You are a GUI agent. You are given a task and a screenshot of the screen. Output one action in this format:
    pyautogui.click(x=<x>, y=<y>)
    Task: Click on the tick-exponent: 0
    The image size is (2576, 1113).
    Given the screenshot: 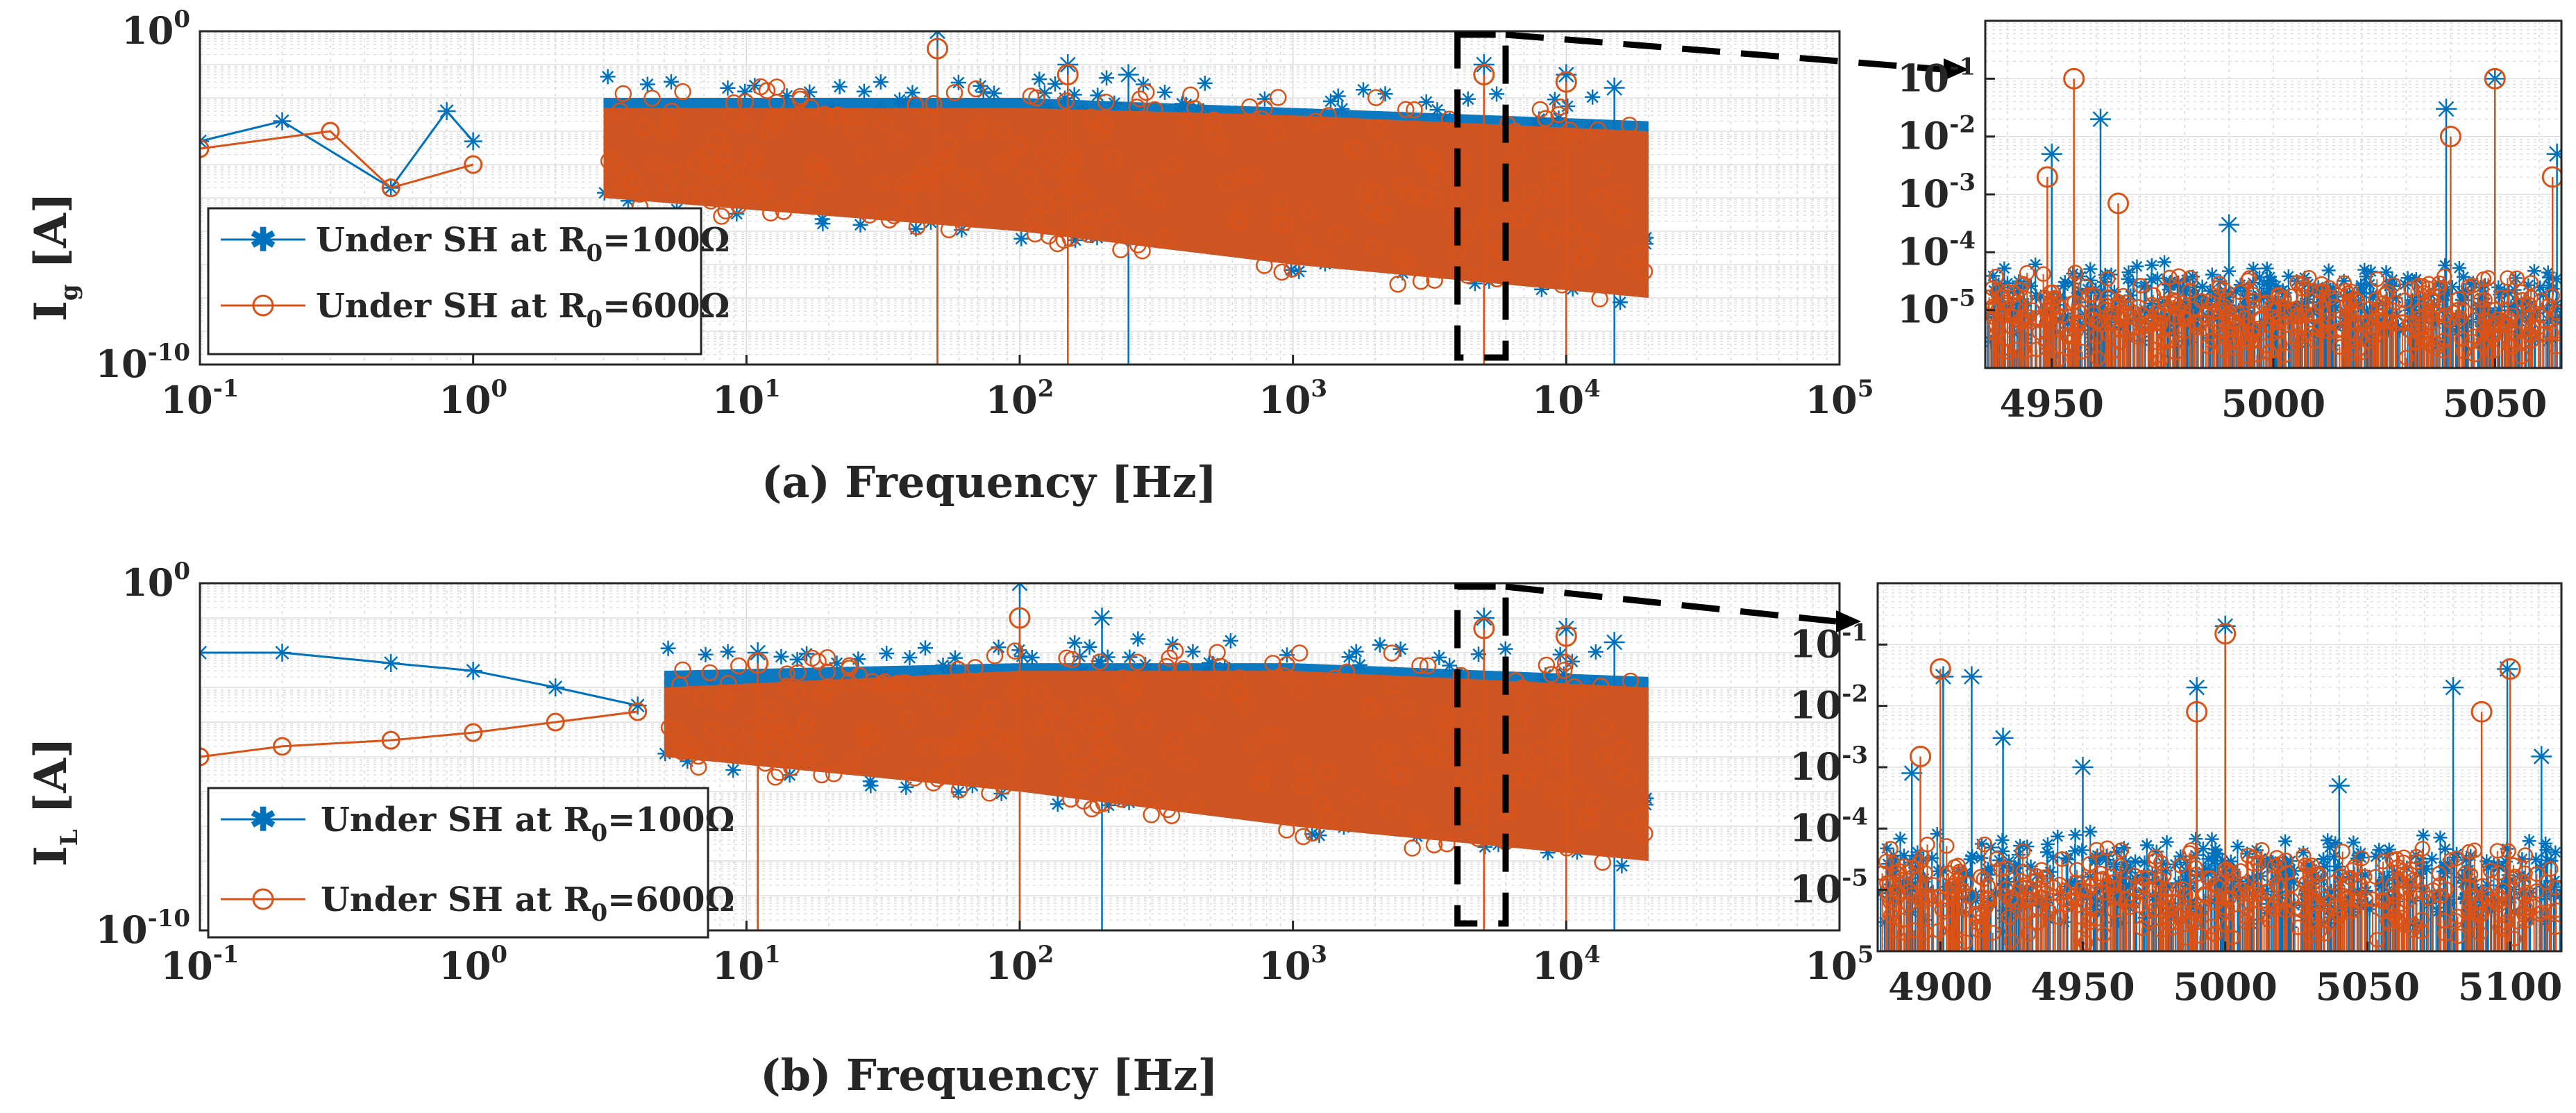 What is the action you would take?
    pyautogui.click(x=182, y=19)
    